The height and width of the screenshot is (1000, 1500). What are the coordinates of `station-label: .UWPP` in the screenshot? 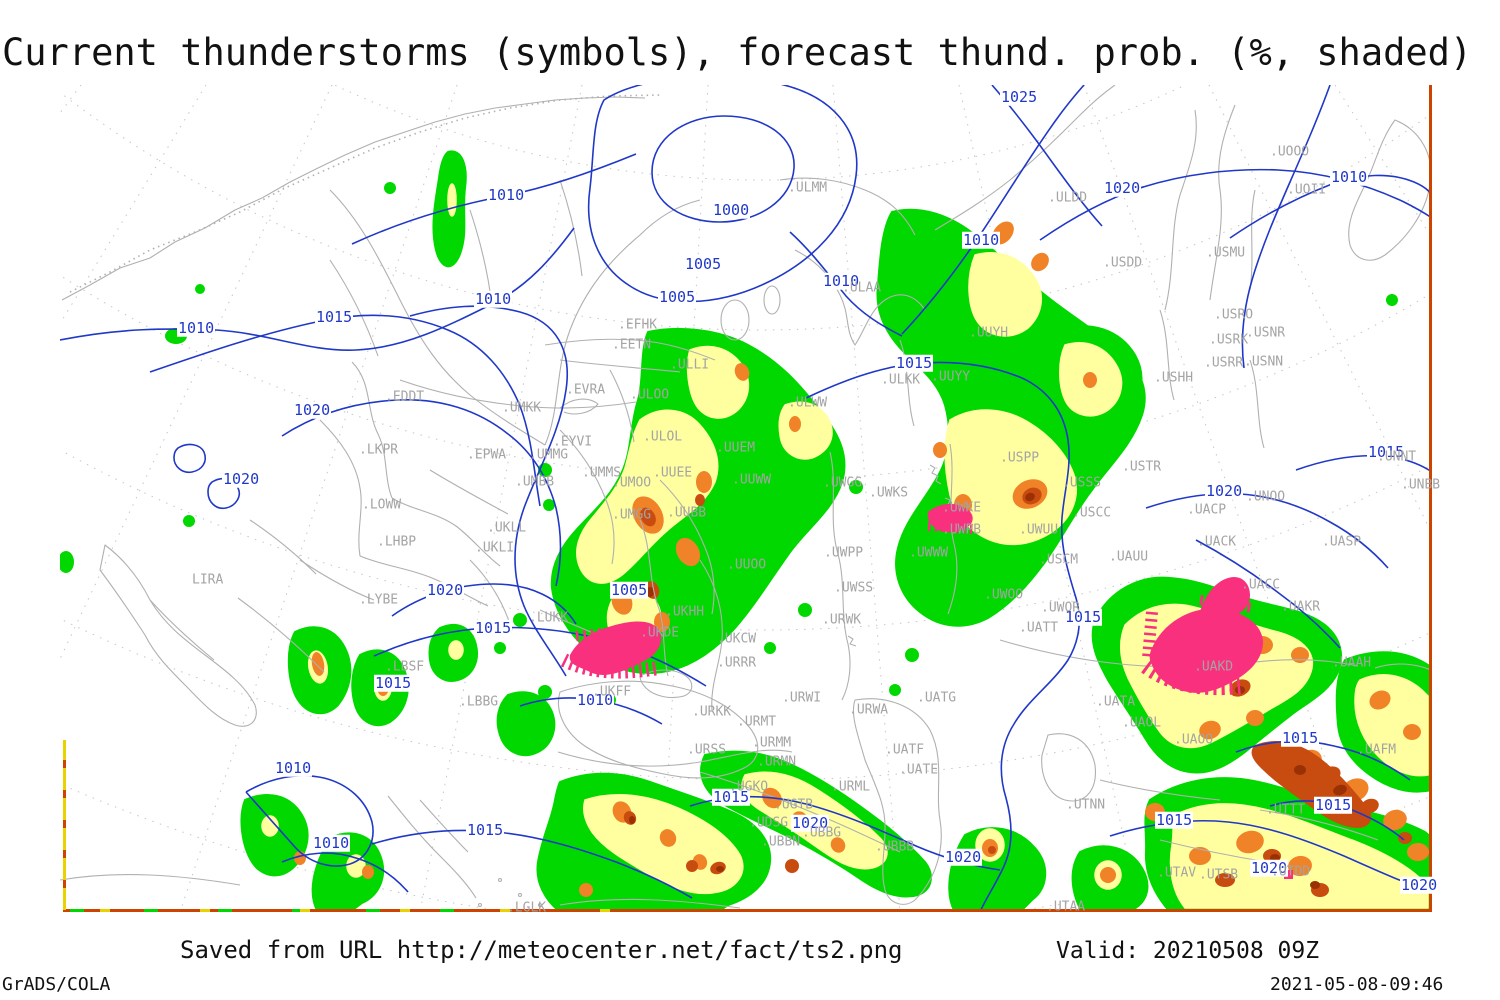 It's located at (844, 553).